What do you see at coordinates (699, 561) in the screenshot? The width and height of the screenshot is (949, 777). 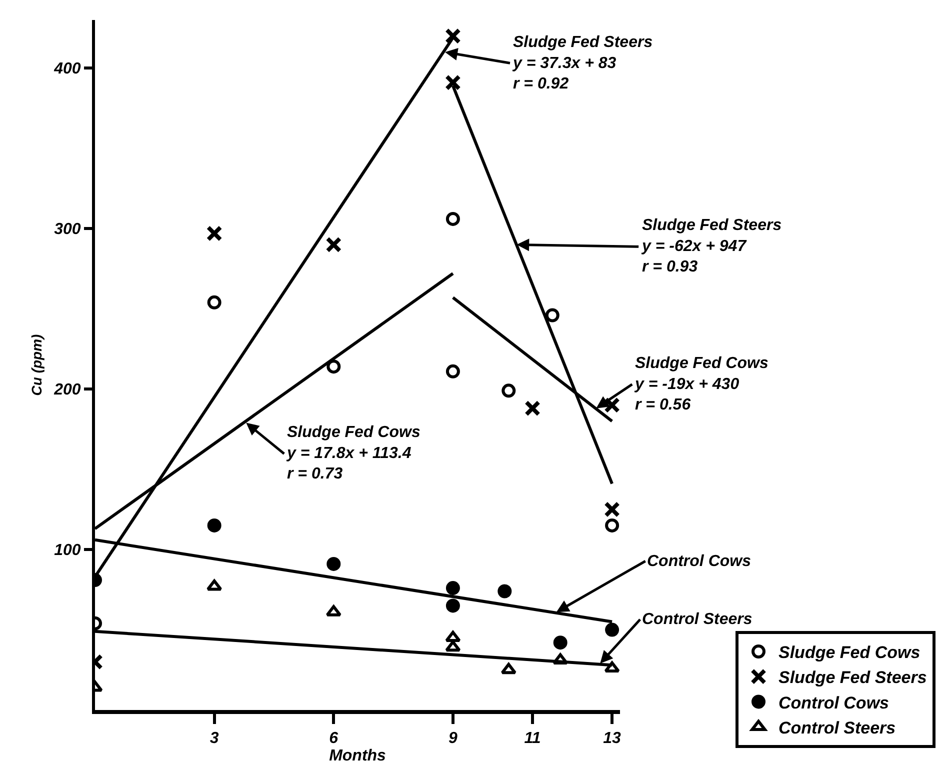 I see `annotation: Control Cows` at bounding box center [699, 561].